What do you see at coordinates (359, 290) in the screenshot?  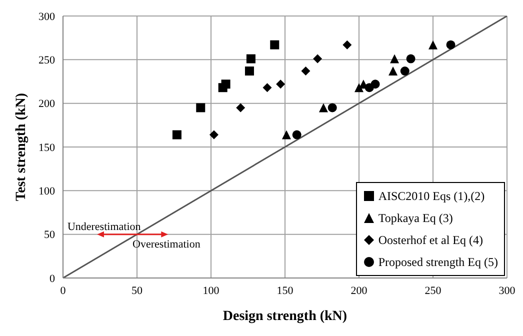 I see `x-tick-label: 200` at bounding box center [359, 290].